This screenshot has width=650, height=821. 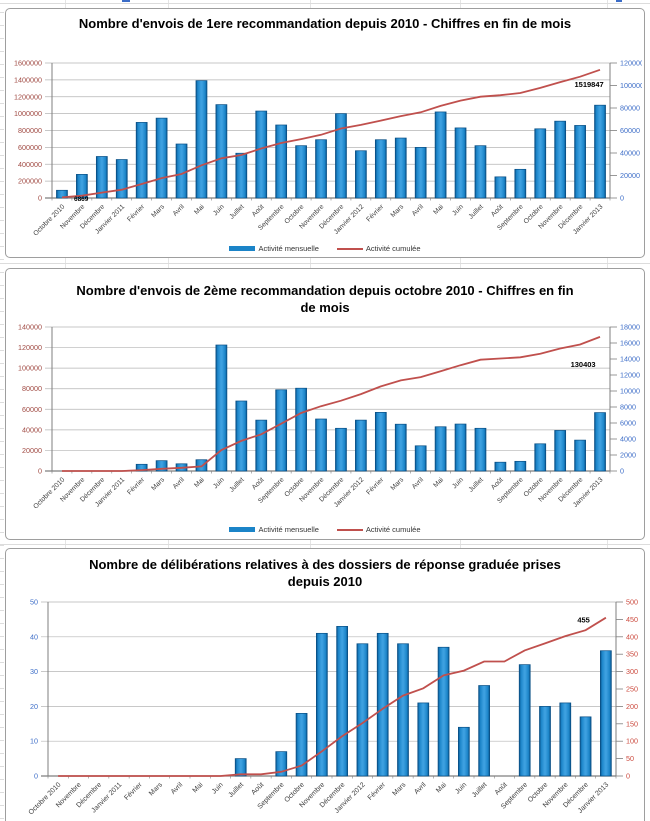 What do you see at coordinates (630, 327) in the screenshot?
I see `svg-text: 18000` at bounding box center [630, 327].